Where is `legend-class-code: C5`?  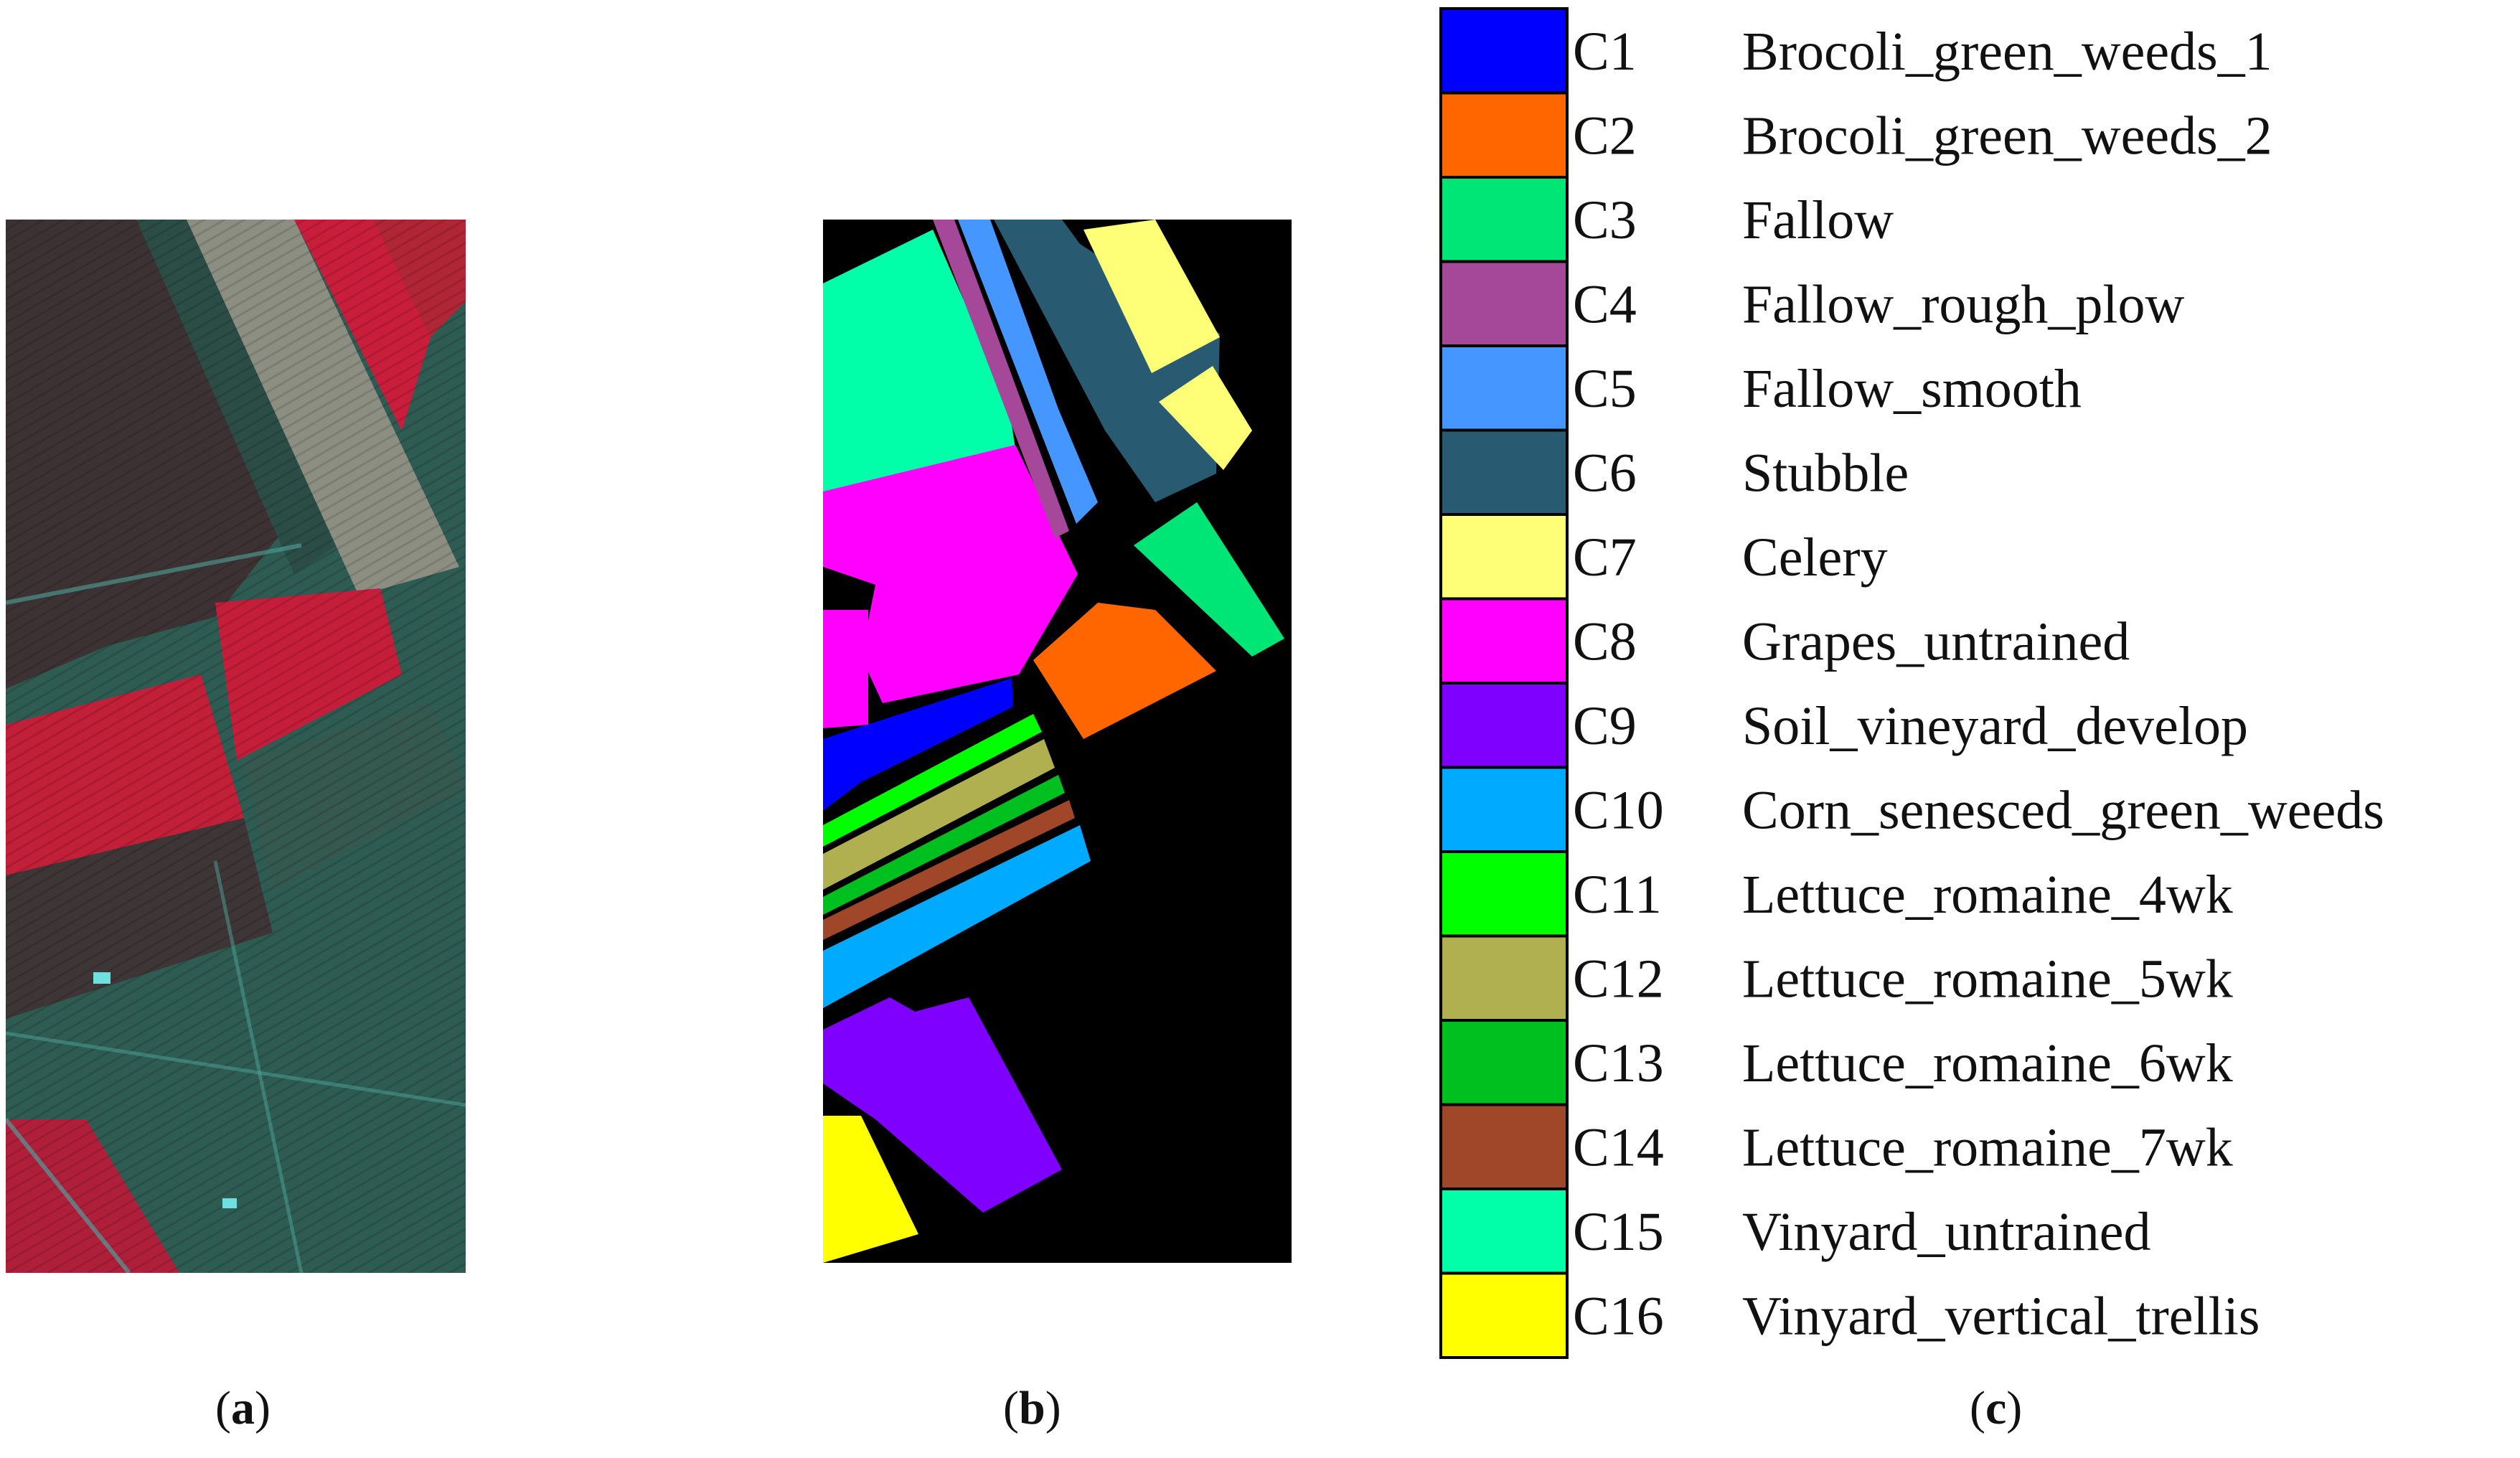
legend-class-code: C5 is located at coordinates (1605, 389).